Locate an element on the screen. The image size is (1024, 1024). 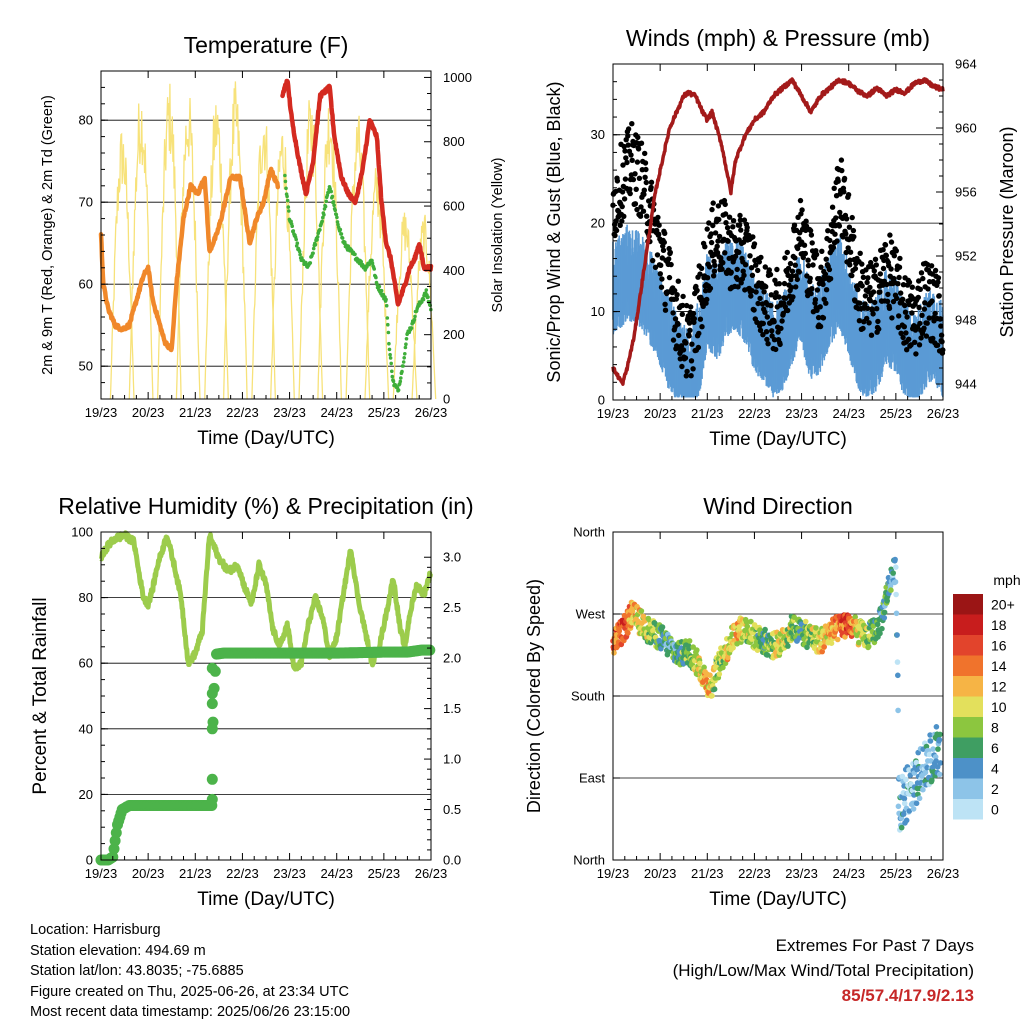
dir-ytick-label: North is located at coordinates (589, 532).